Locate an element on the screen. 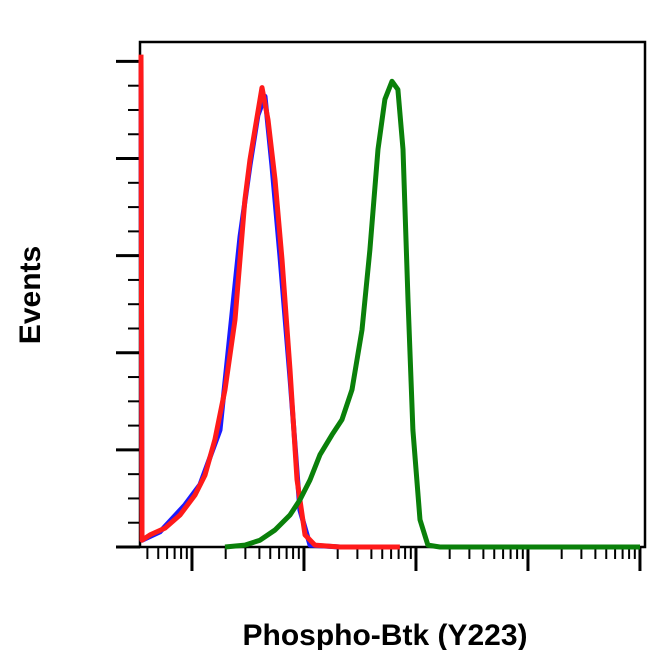 This screenshot has width=650, height=655. y-axis-label: Events is located at coordinates (30, 295).